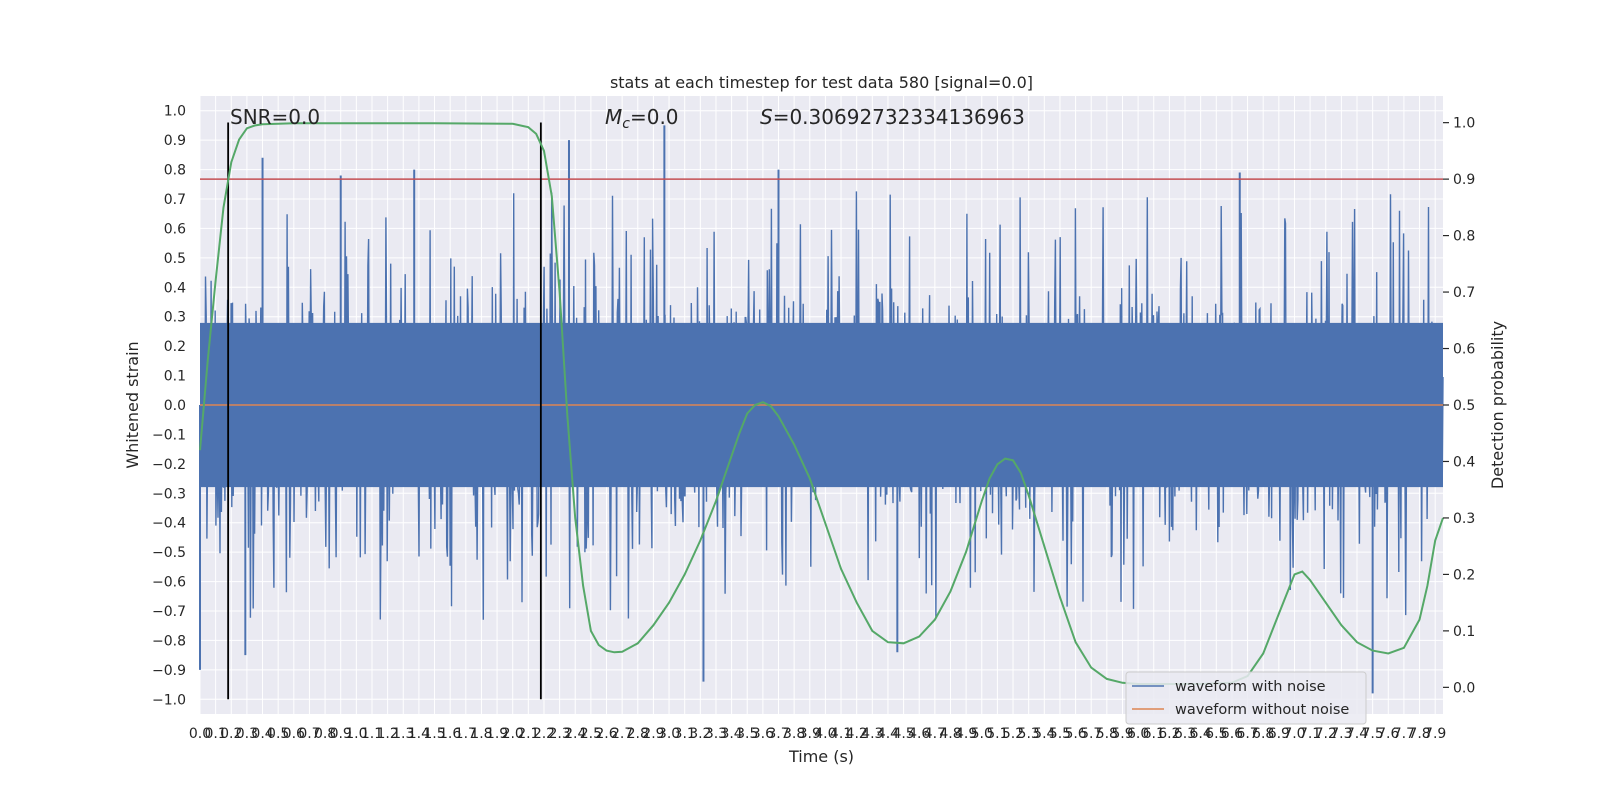  I want to click on x-tick-label: 4.2, so click(857, 734).